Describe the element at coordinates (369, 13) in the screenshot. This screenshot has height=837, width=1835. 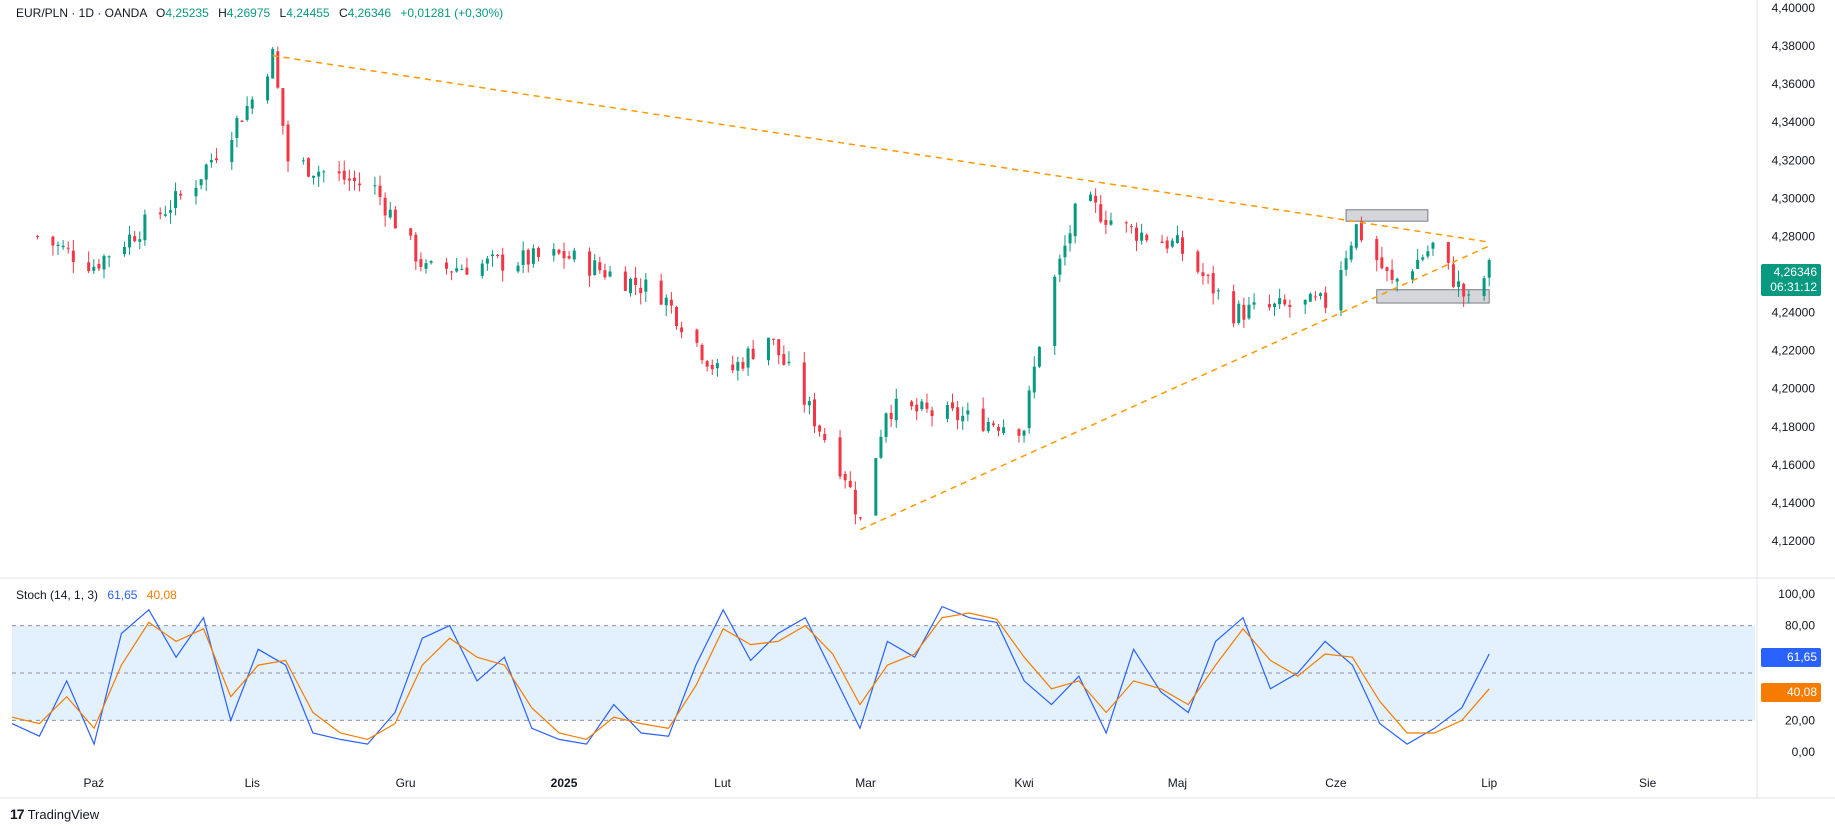
I see `close-value: 4,26346` at that location.